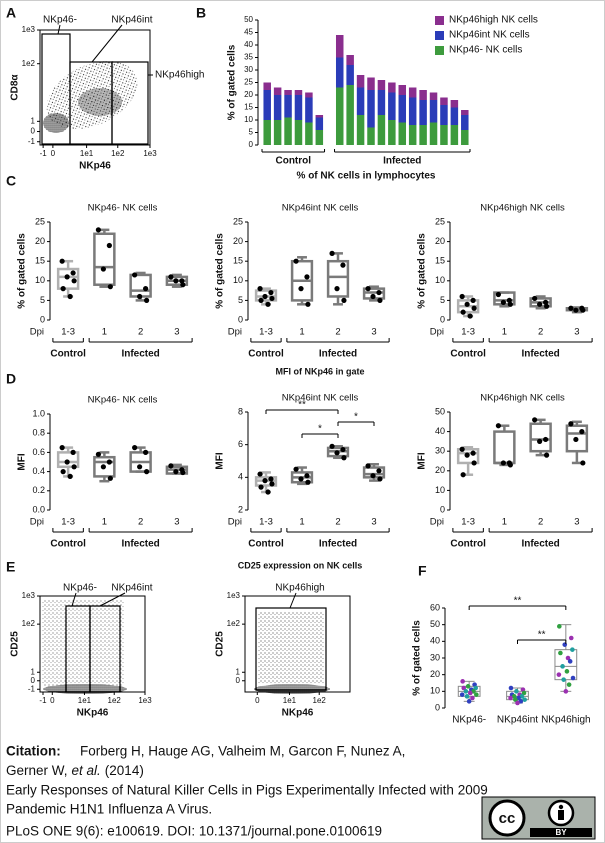  Describe the element at coordinates (248, 32) in the screenshot. I see `y-tick-label: 45` at that location.